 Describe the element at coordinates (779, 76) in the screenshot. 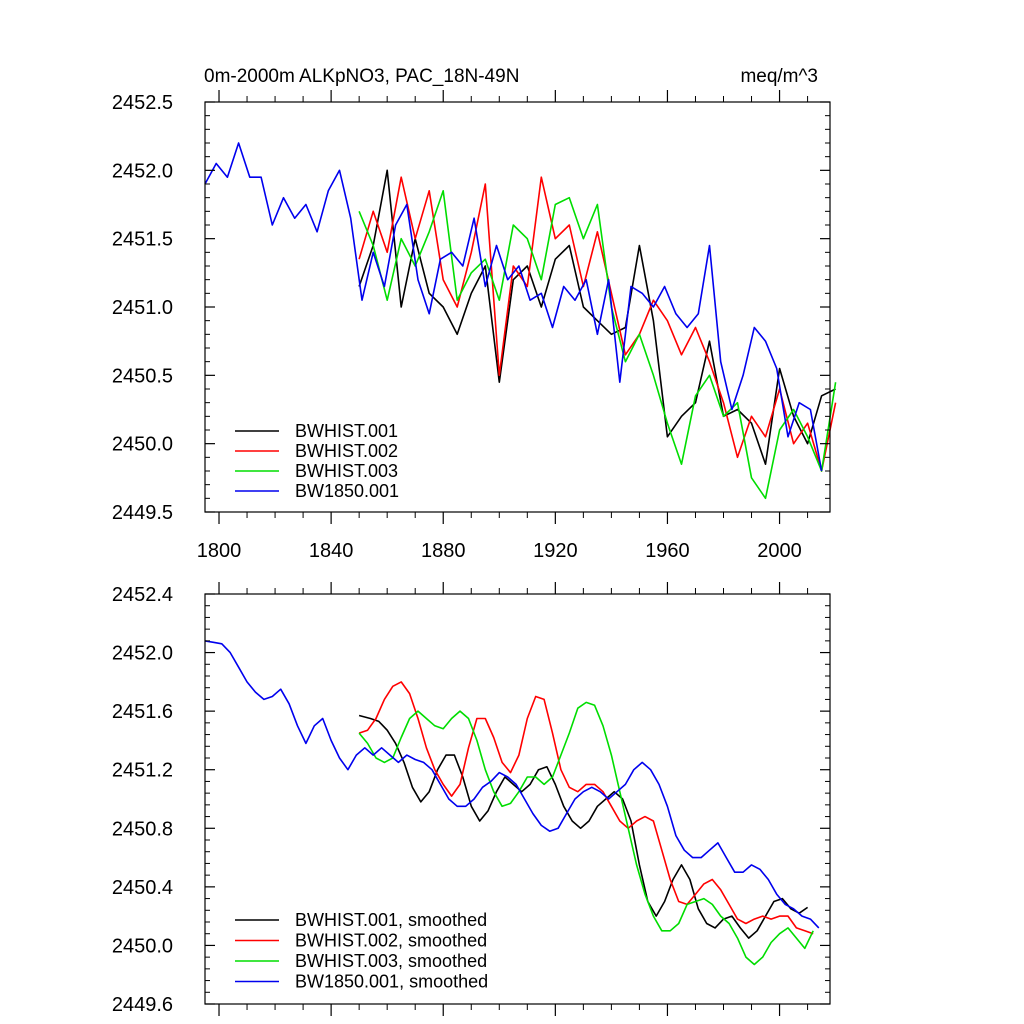

I see `units-label: meq/m^3` at that location.